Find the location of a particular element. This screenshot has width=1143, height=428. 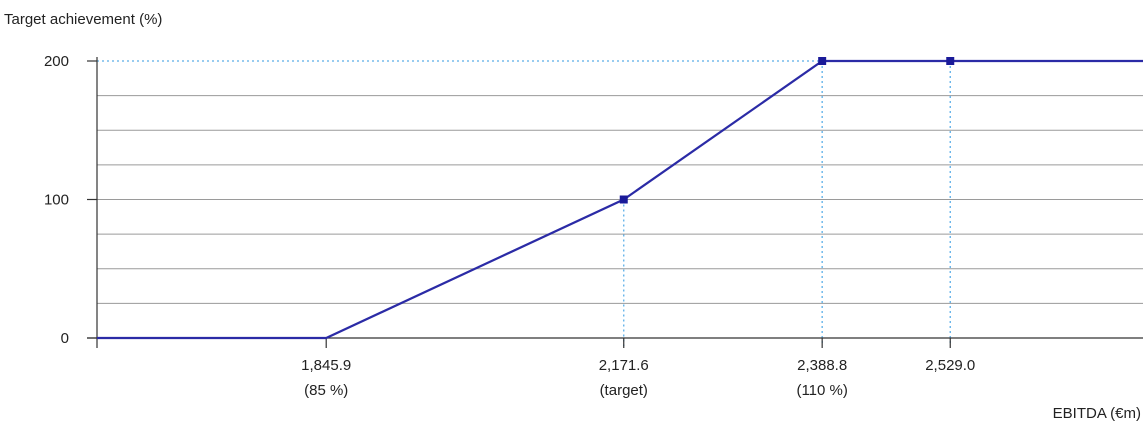

x-tick-label: 1,845.9 is located at coordinates (326, 365).